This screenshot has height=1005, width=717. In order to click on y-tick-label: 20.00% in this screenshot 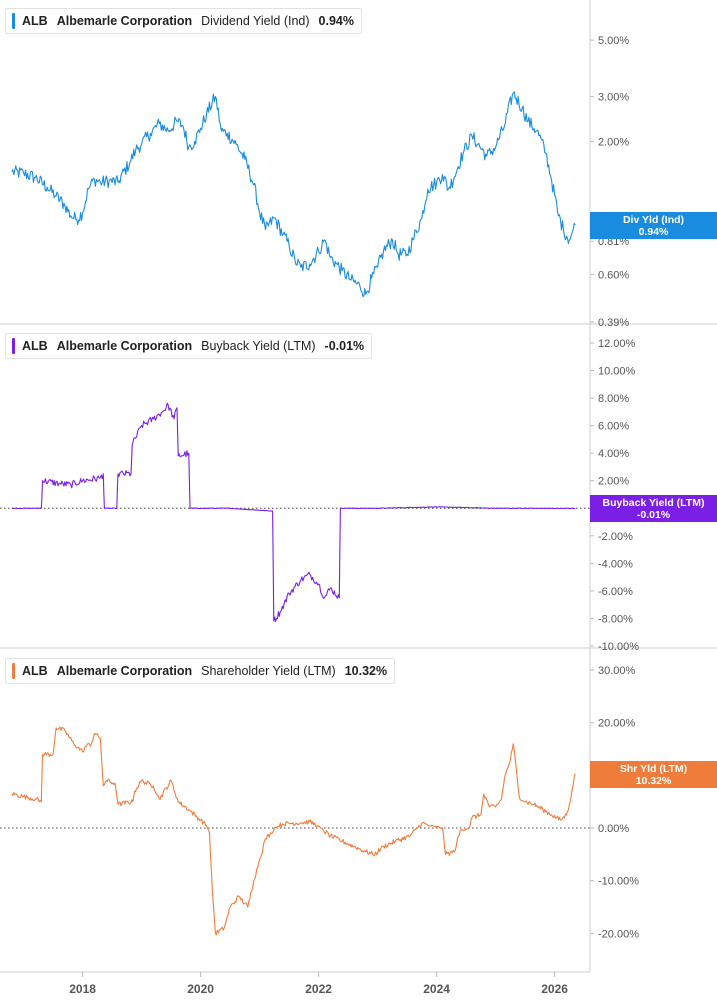, I will do `click(617, 724)`.